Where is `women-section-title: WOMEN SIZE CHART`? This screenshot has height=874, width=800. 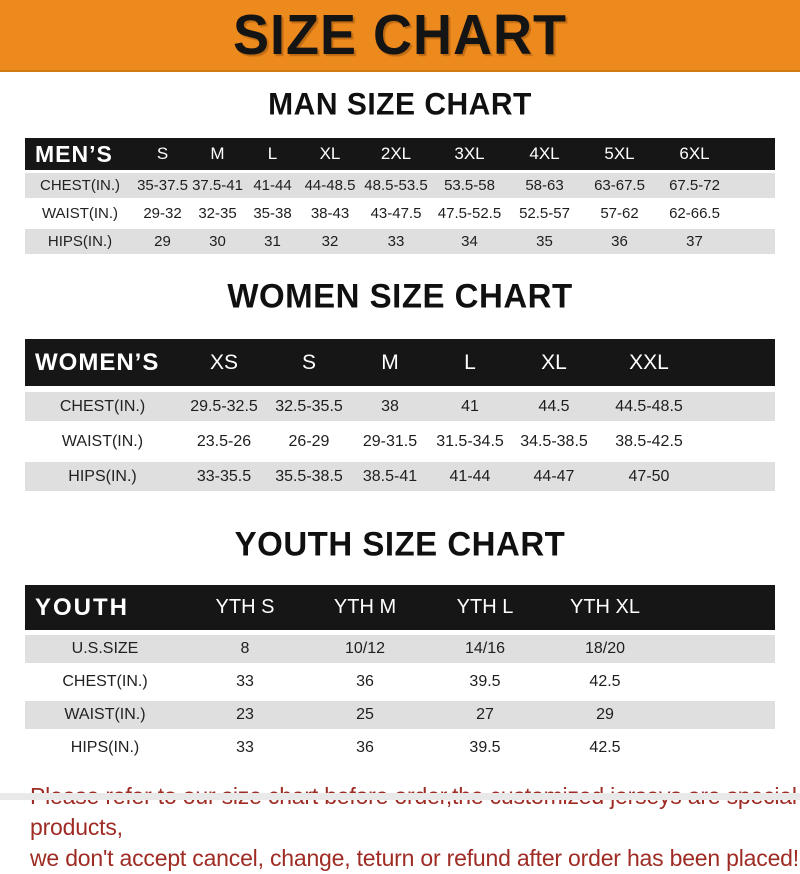 women-section-title: WOMEN SIZE CHART is located at coordinates (400, 295).